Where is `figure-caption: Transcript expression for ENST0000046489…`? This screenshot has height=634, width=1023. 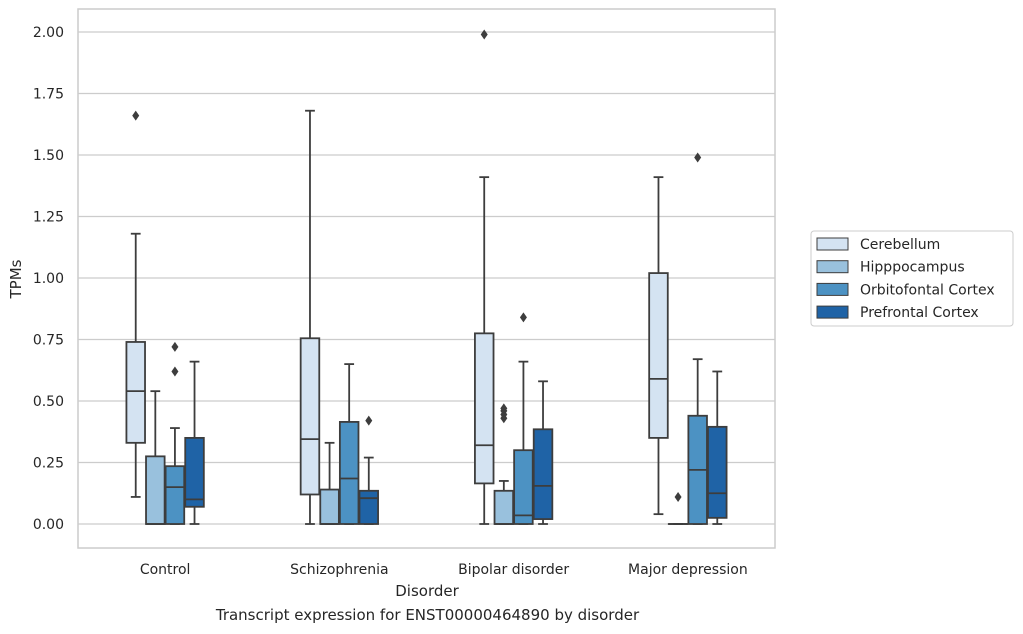 figure-caption: Transcript expression for ENST0000046489… is located at coordinates (427, 615).